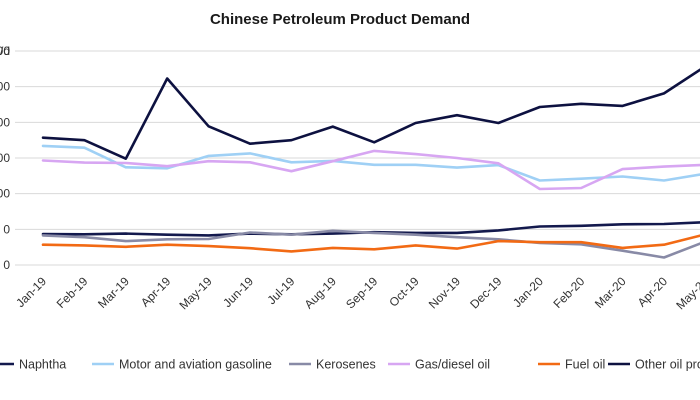  I want to click on x-tick-label: Feb-20, so click(569, 292).